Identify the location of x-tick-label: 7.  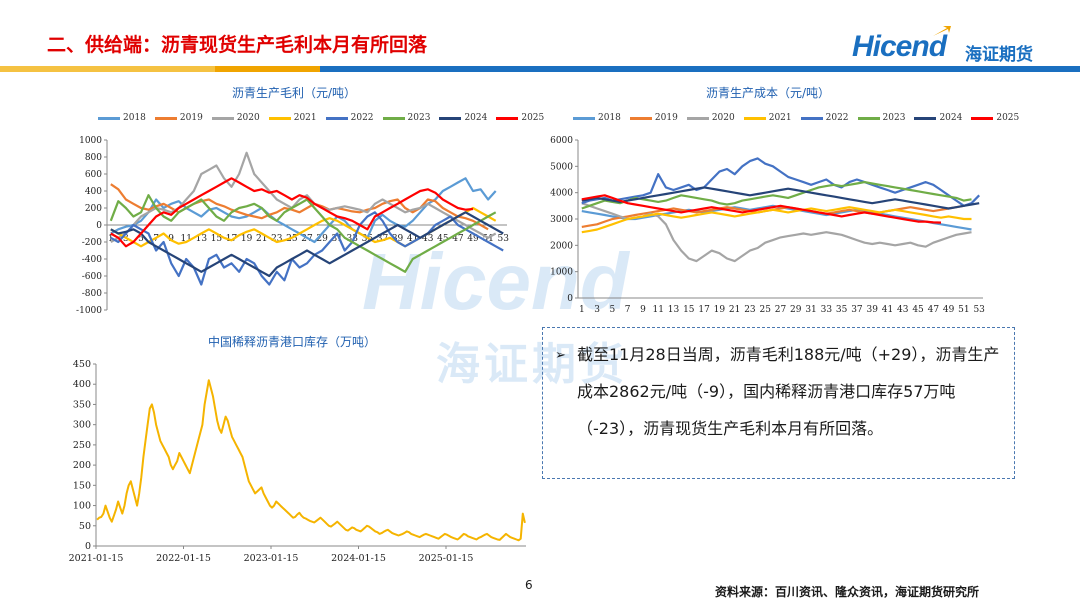
(628, 310).